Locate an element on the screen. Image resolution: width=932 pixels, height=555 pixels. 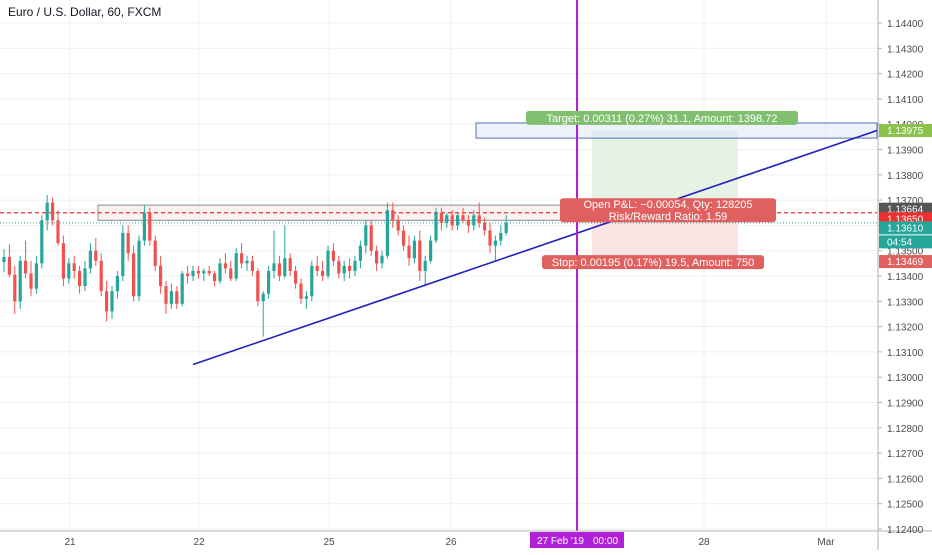
price-tick-label: 1.13400 is located at coordinates (905, 277).